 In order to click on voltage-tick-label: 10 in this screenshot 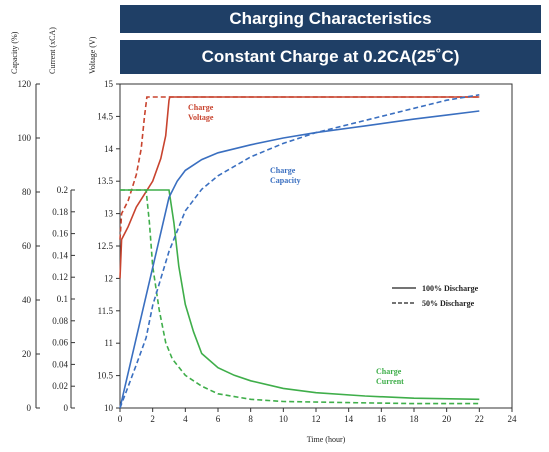, I will do `click(109, 408)`.